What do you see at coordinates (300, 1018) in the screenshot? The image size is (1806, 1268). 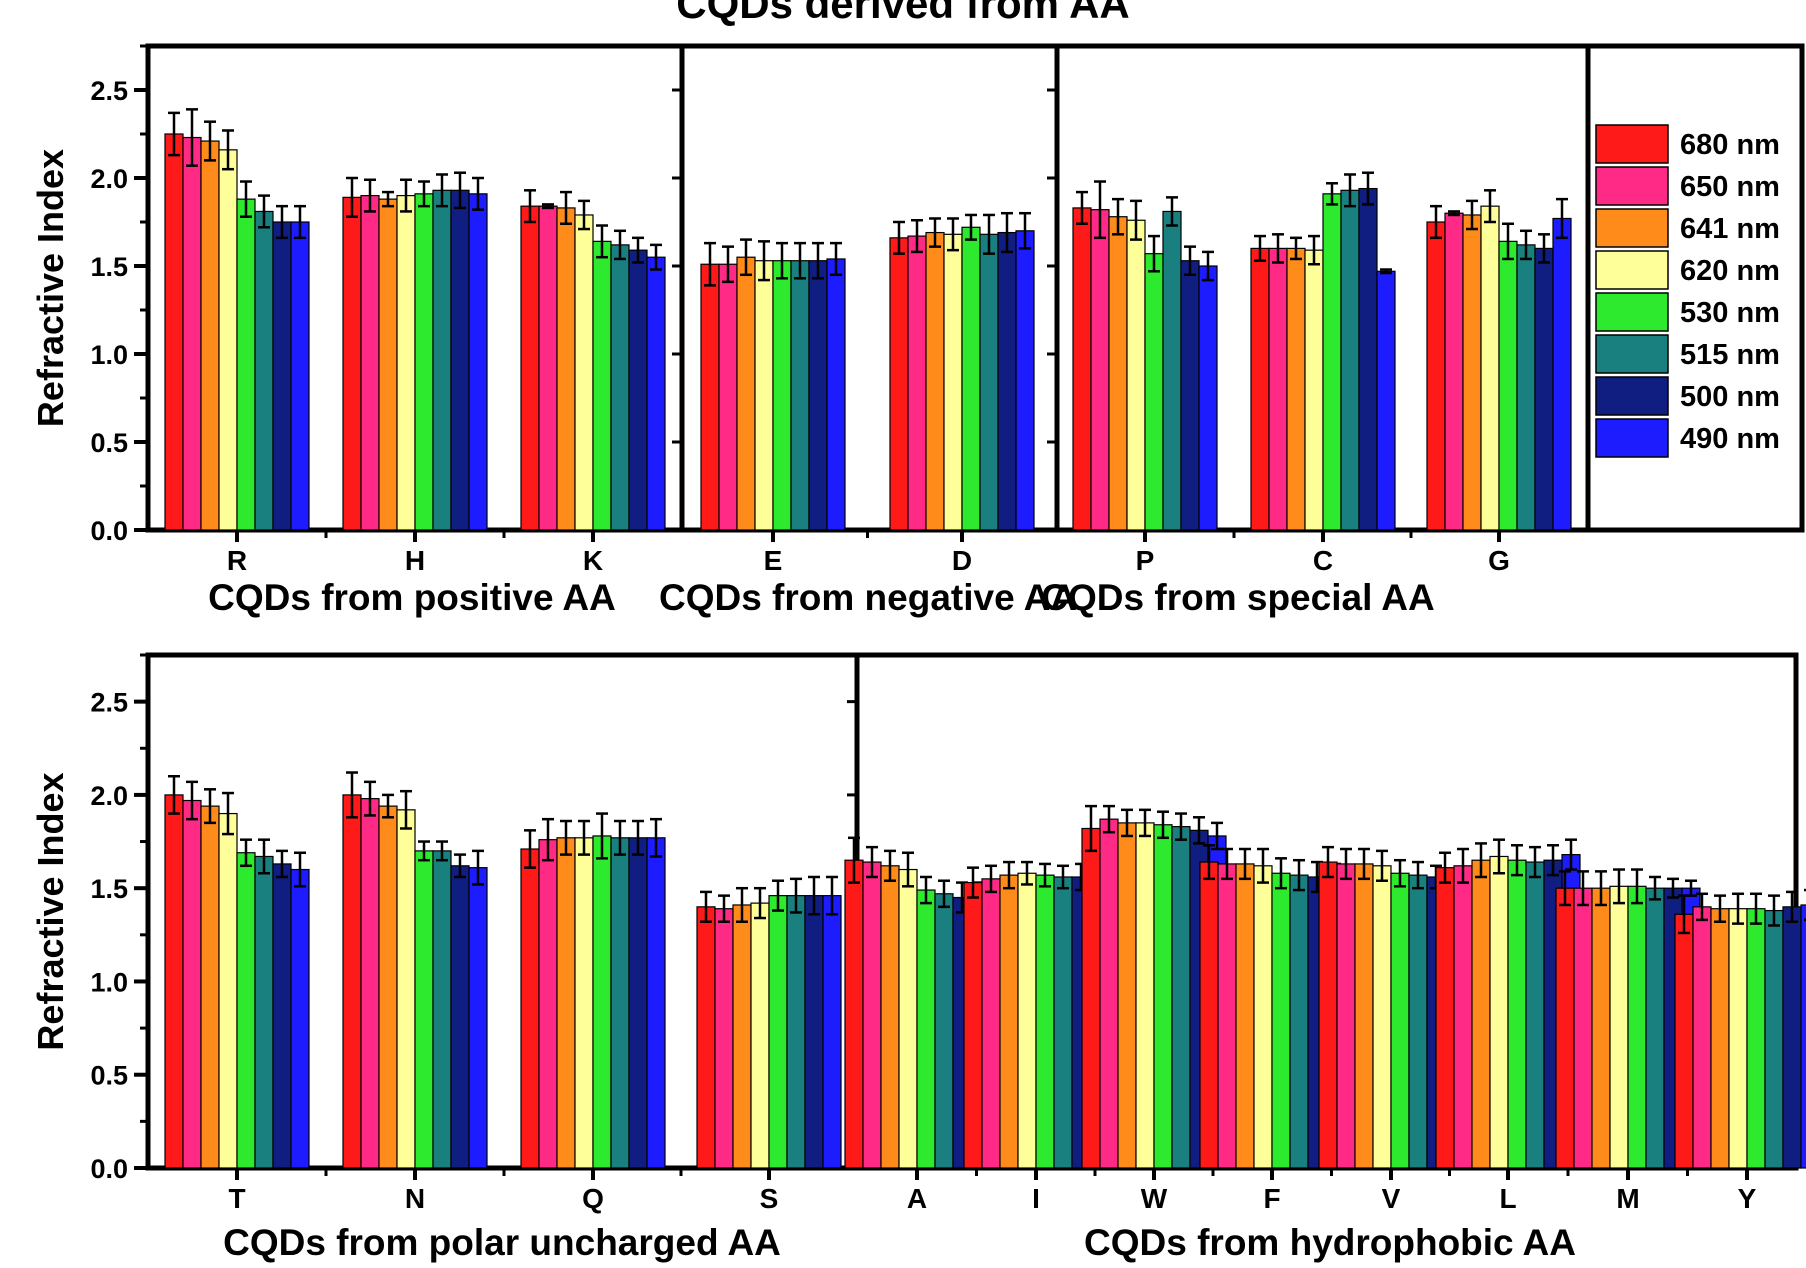 I see `bar-T-490nm` at bounding box center [300, 1018].